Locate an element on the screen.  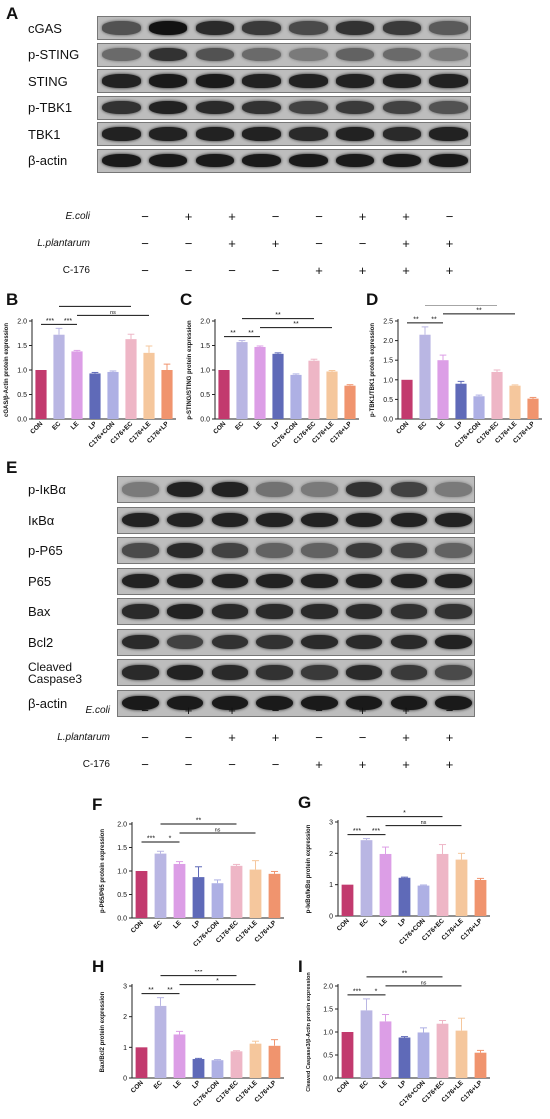
blot-e-row-label: Cleaved Caspase3 is located at coordinates (55, 673).